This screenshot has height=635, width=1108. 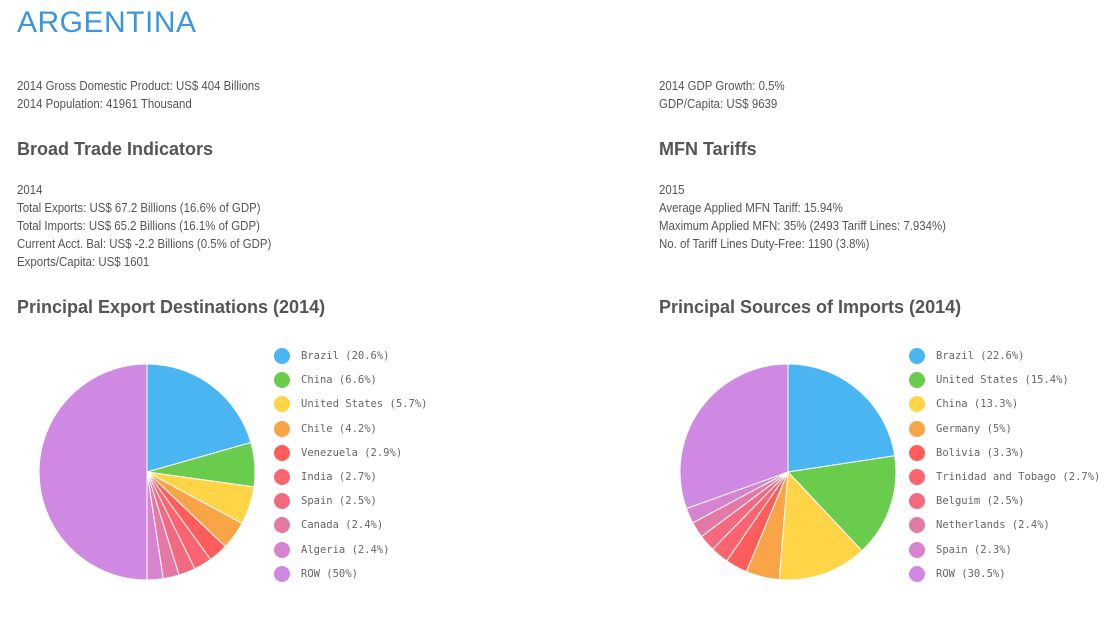 I want to click on legend-label: China (13.3%), so click(x=977, y=404).